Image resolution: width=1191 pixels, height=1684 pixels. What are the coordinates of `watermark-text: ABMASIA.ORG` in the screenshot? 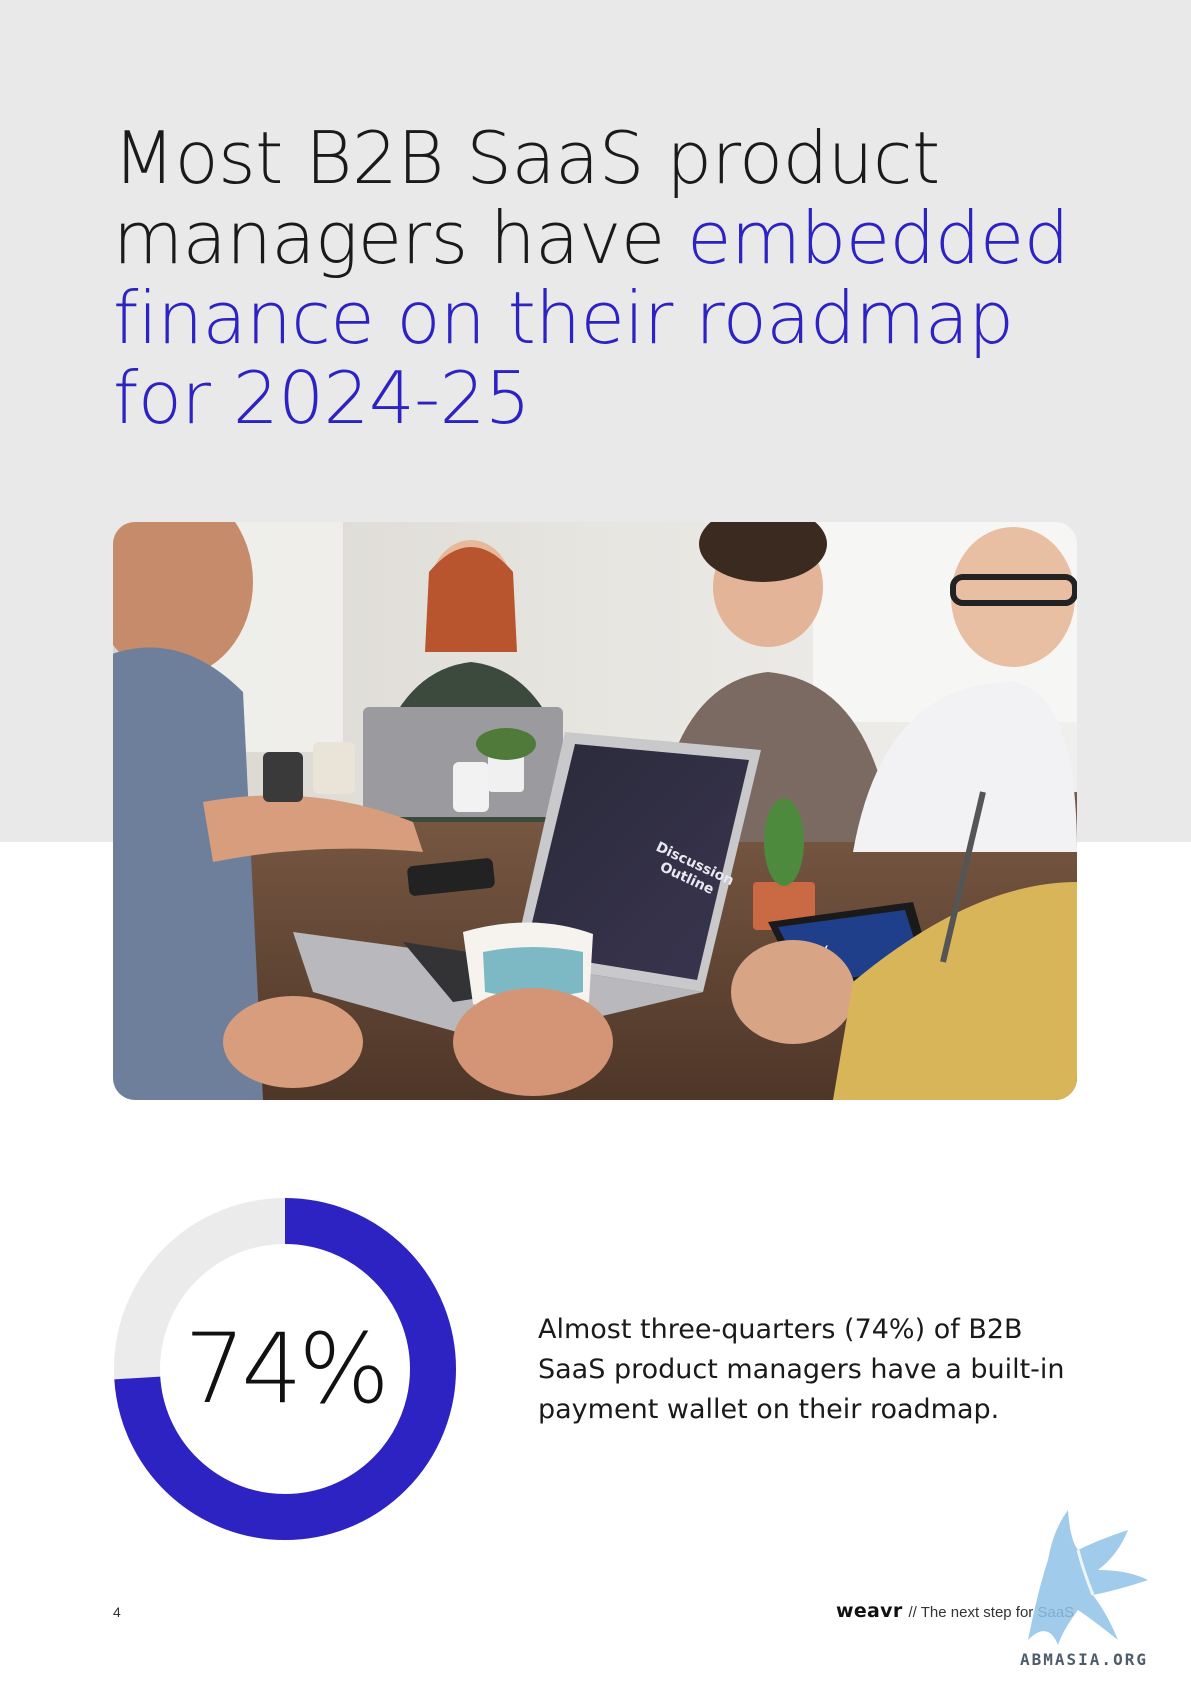 It's located at (1084, 1659).